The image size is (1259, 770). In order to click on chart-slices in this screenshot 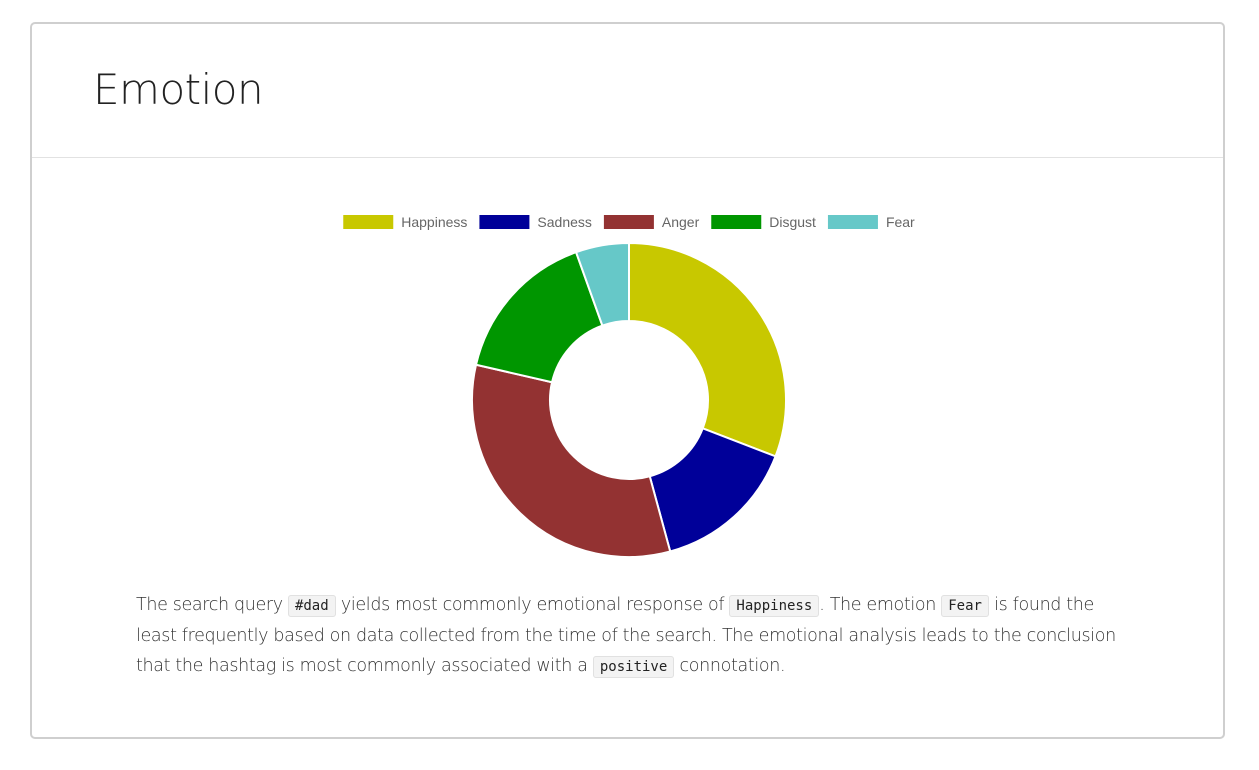, I will do `click(629, 399)`.